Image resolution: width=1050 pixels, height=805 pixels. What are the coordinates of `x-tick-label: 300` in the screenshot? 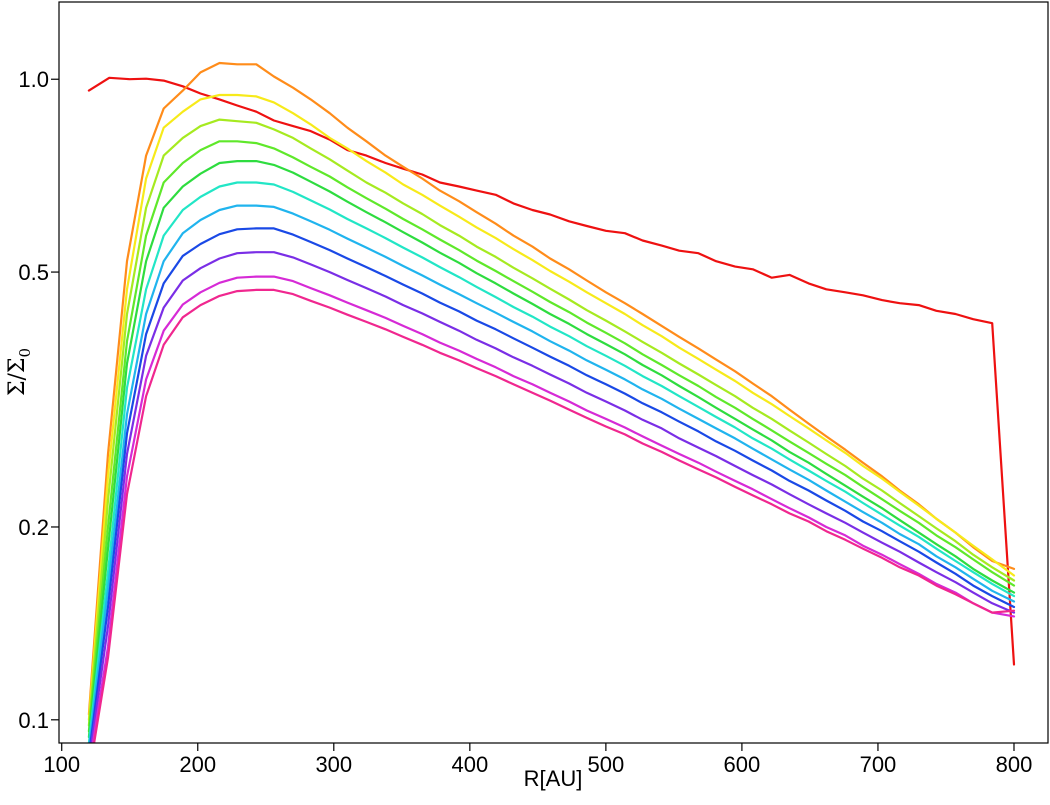 It's located at (333, 764).